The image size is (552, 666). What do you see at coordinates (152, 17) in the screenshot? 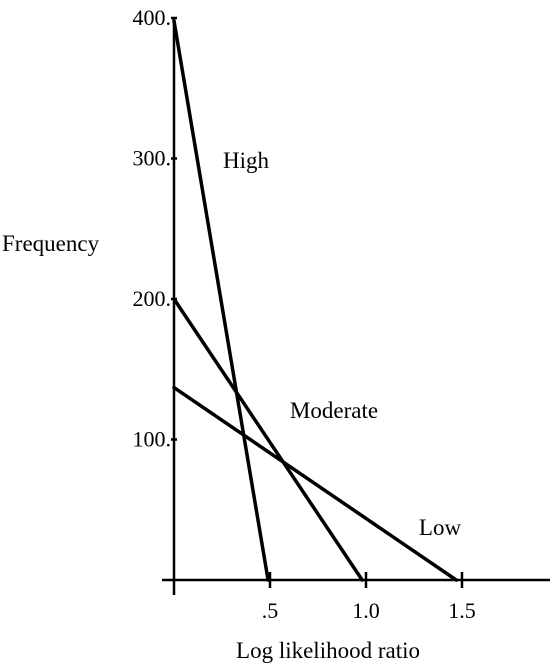
I see `y-tick-label: 400.` at bounding box center [152, 17].